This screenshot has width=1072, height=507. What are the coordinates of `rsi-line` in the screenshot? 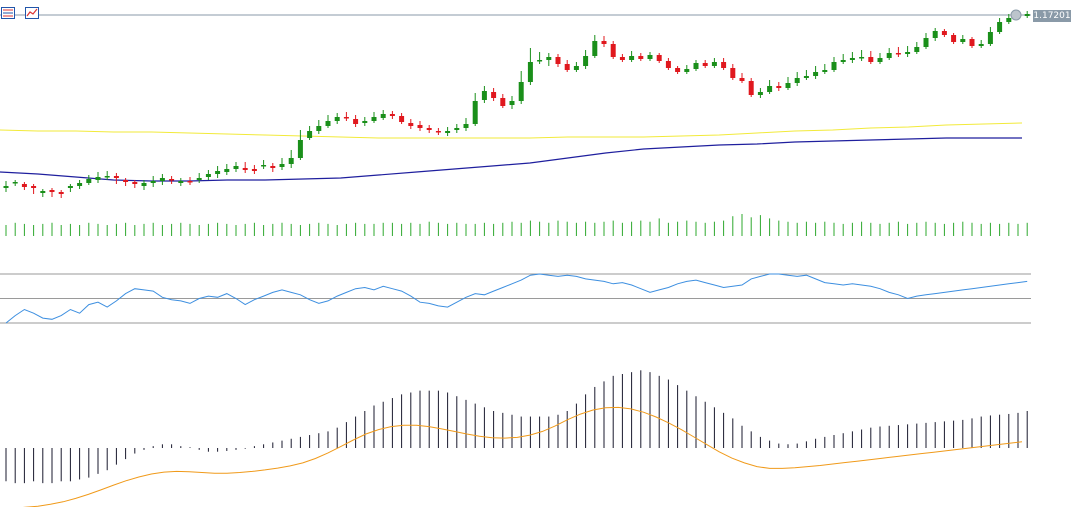 It's located at (516, 298).